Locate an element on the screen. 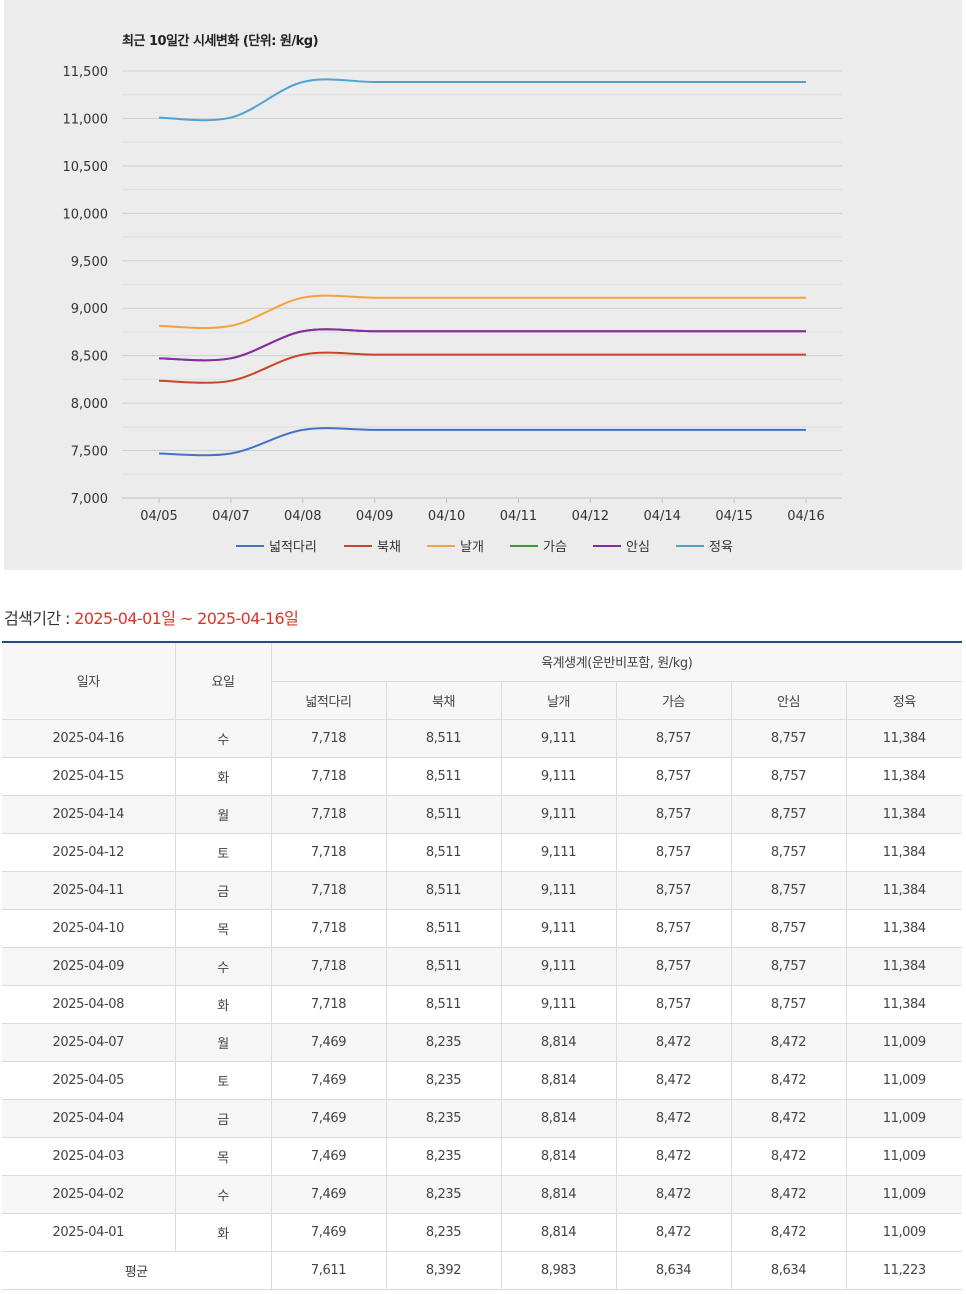 This screenshot has height=1294, width=966. legend-label: 북채 is located at coordinates (389, 547).